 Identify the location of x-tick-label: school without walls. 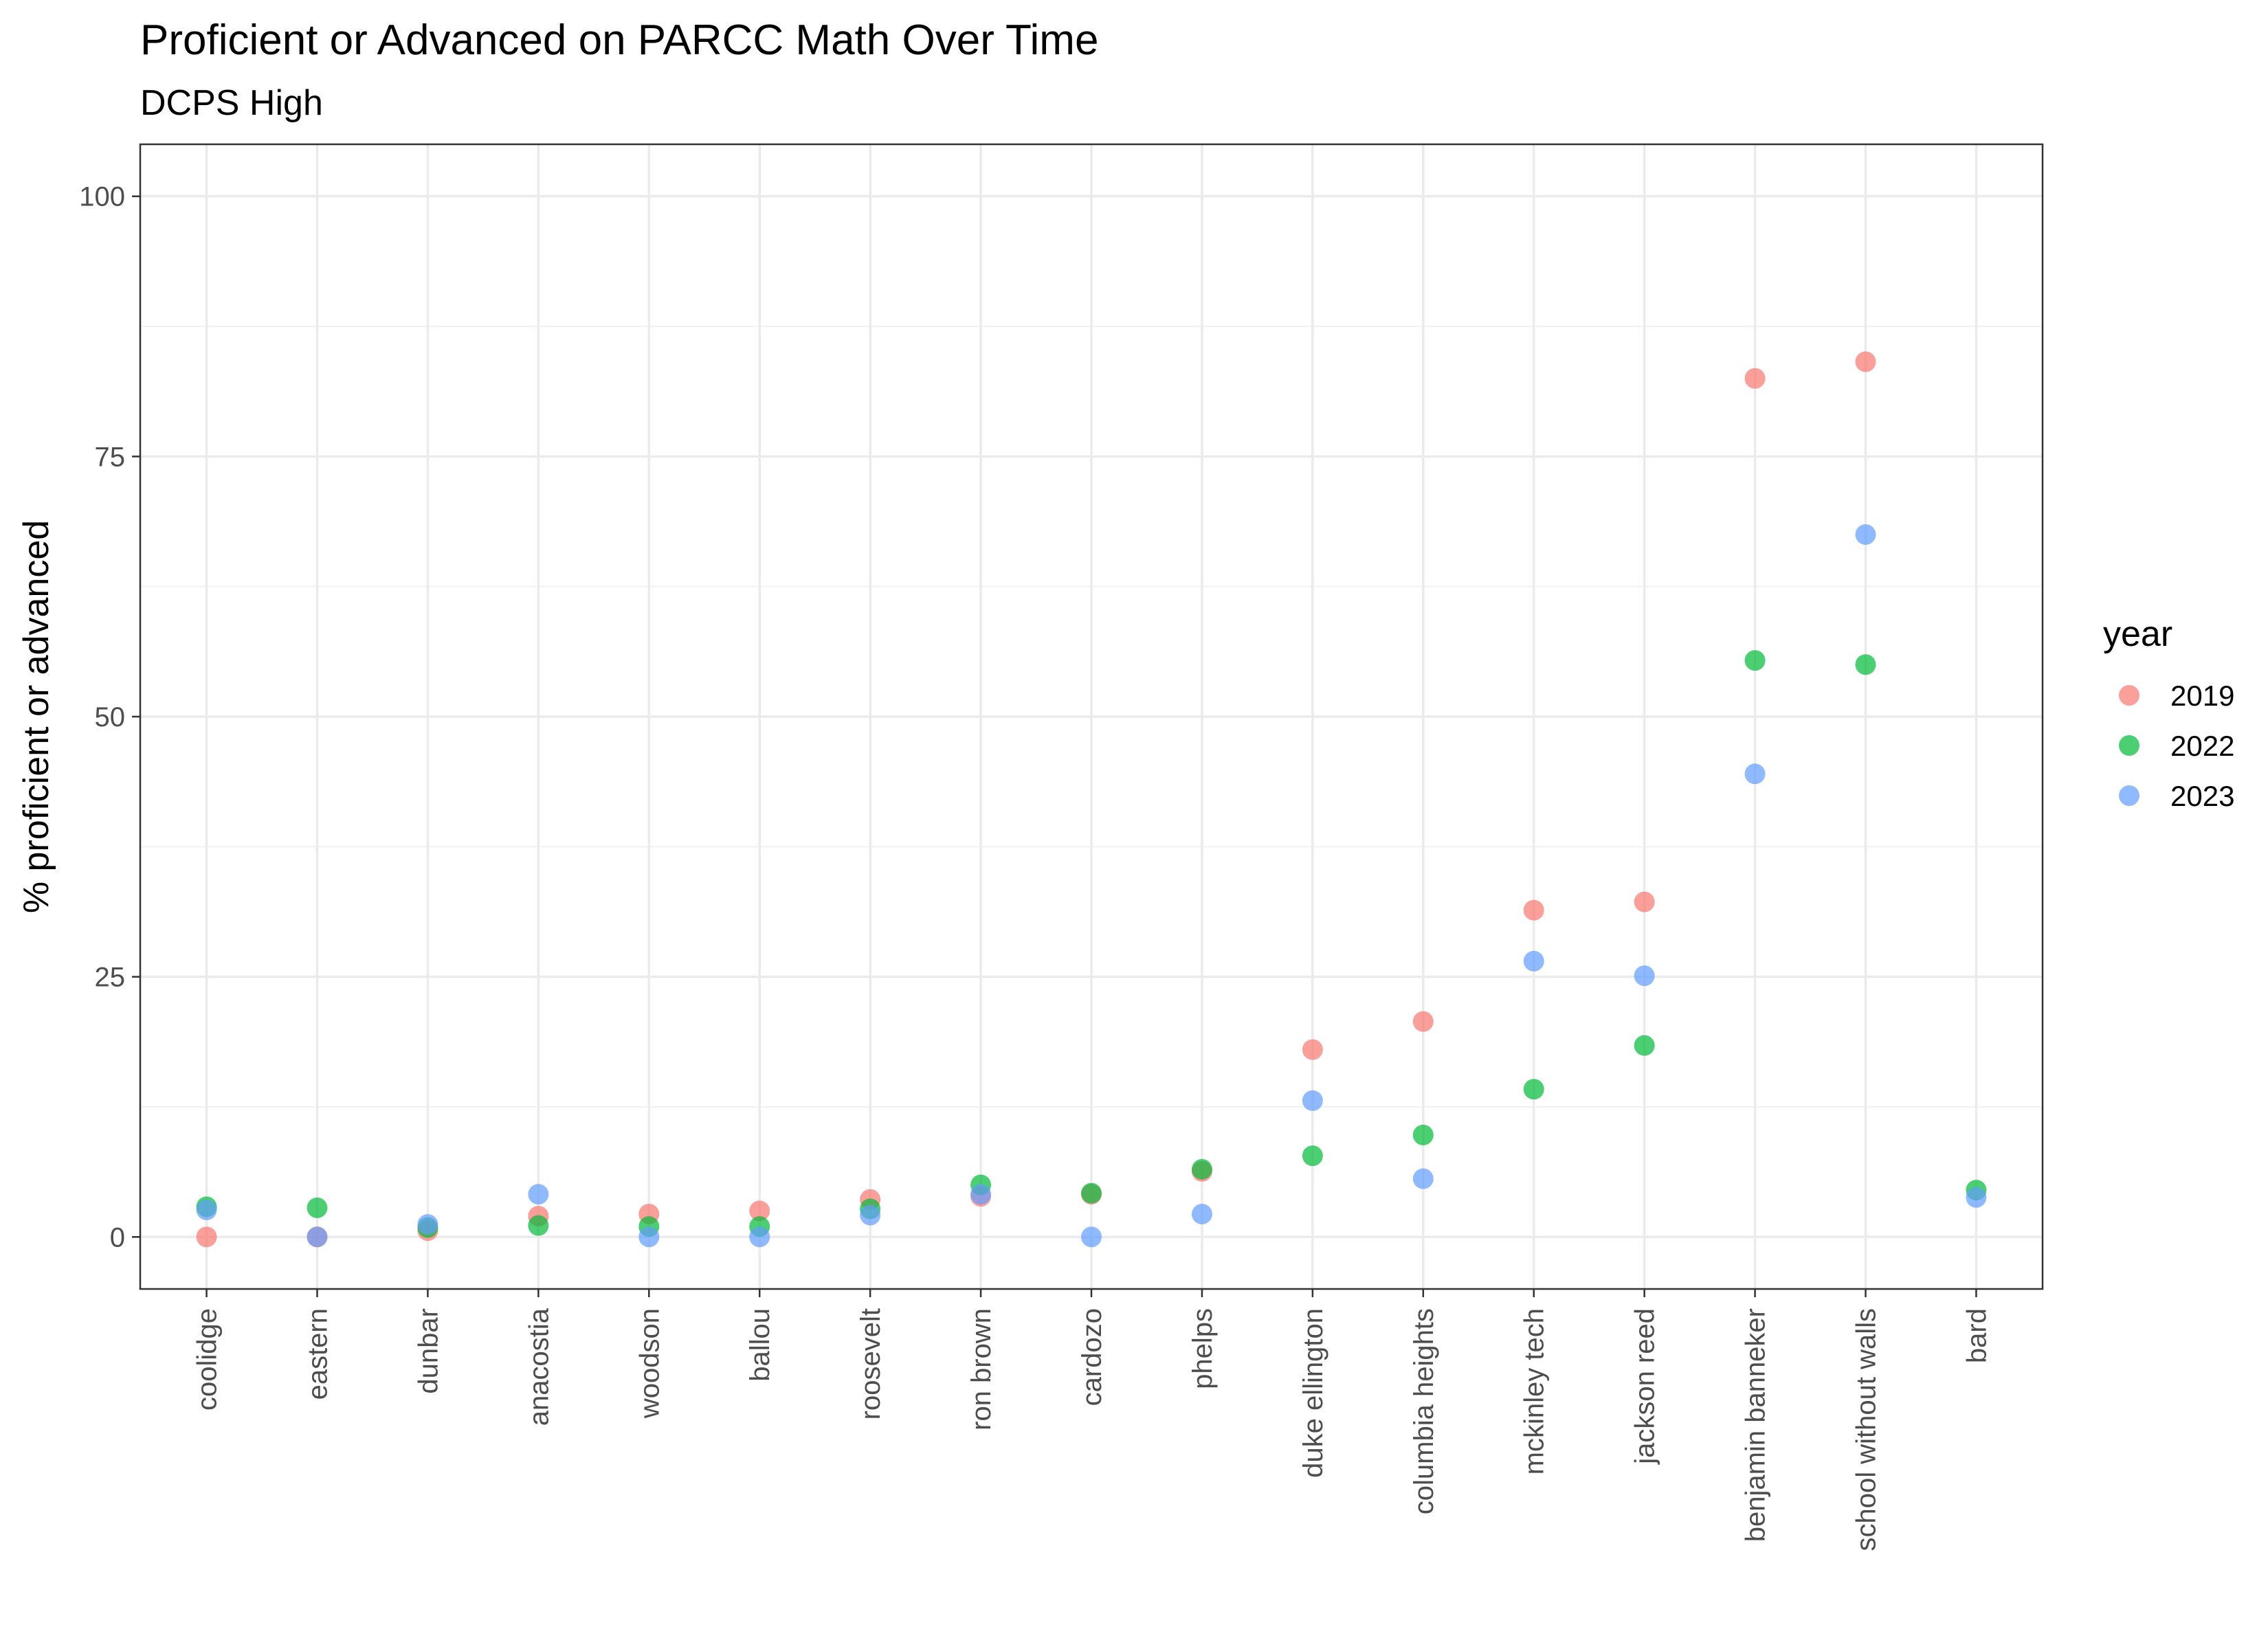
(1867, 1429).